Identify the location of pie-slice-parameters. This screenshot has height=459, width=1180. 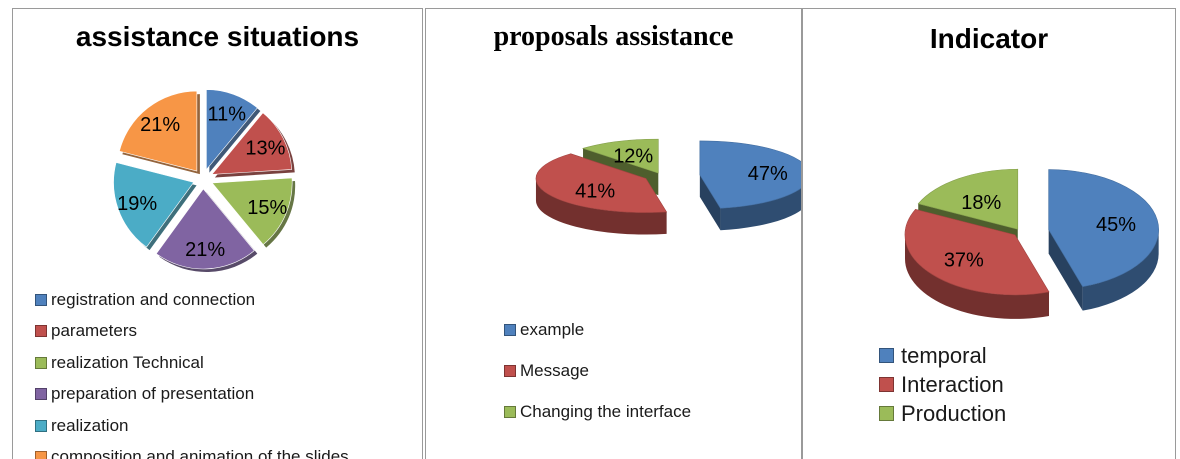
(252, 143).